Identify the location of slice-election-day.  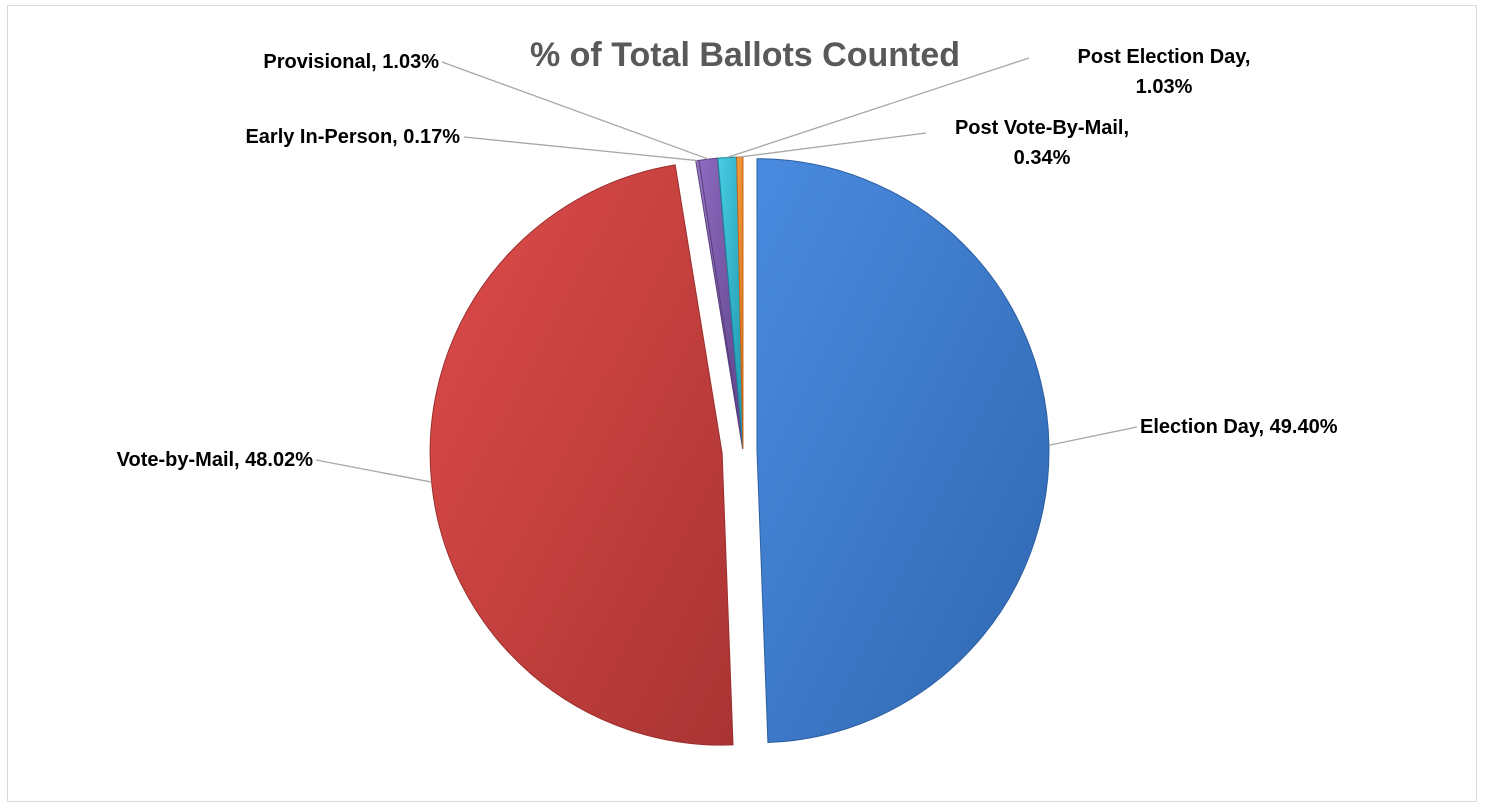
(903, 451).